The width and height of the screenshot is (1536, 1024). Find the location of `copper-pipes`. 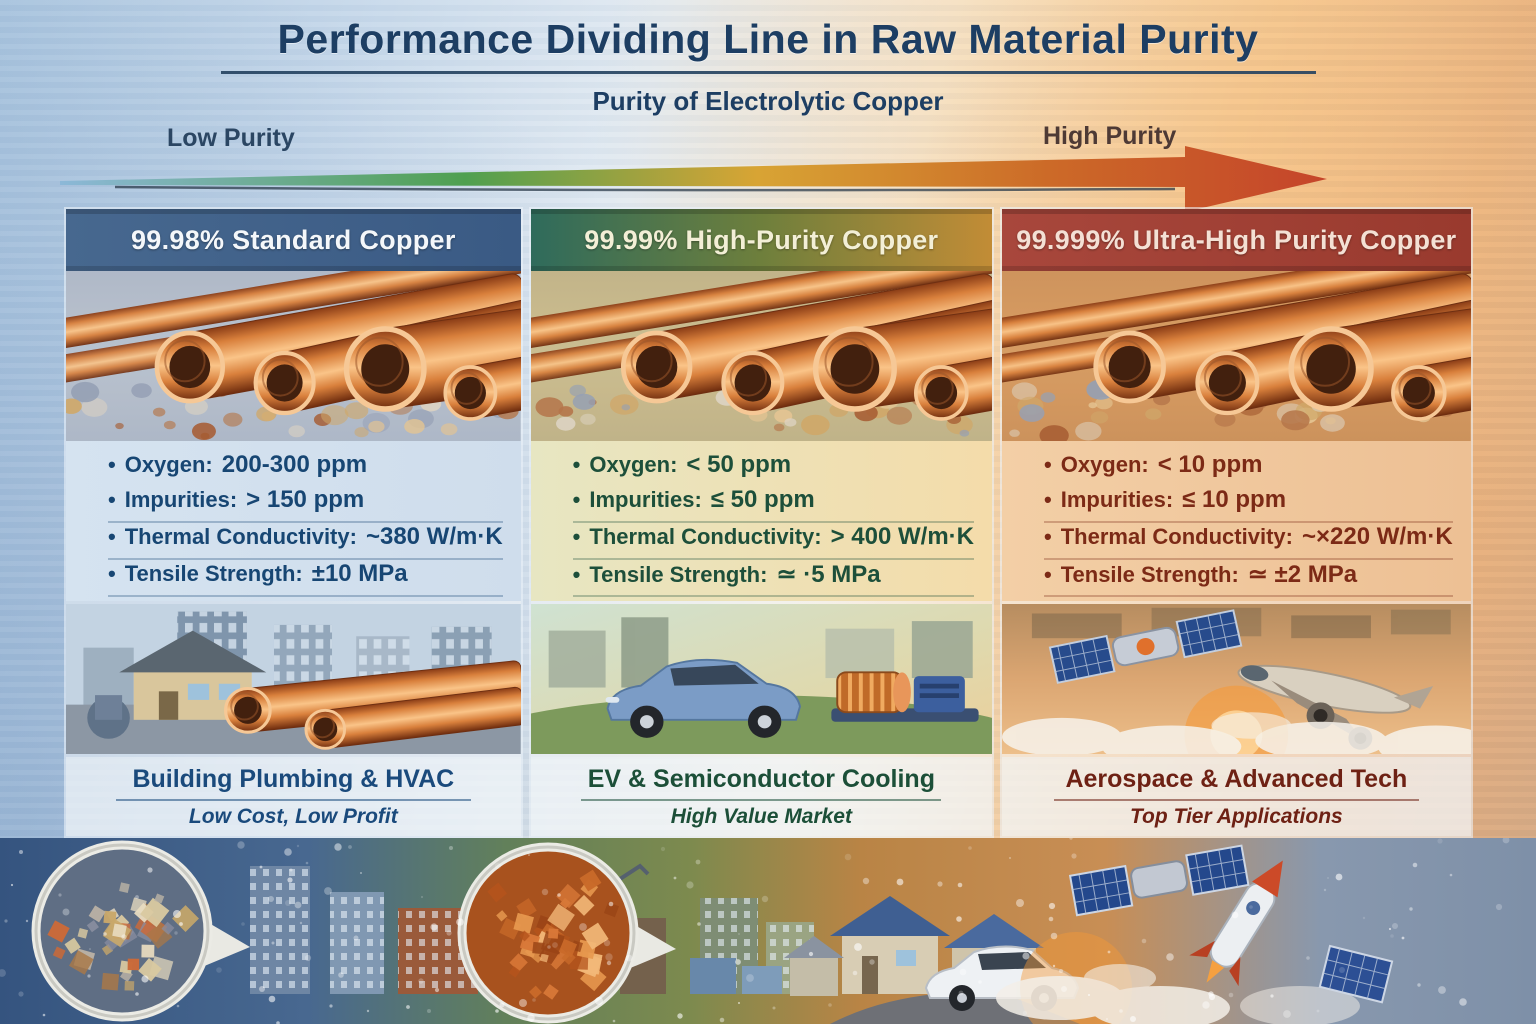

copper-pipes is located at coordinates (304, 705).